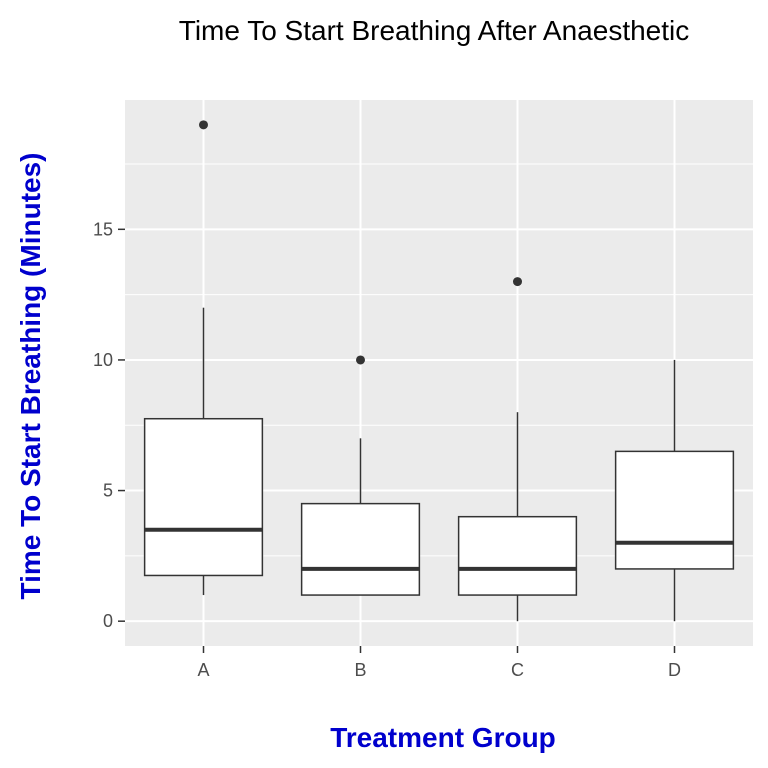  What do you see at coordinates (517, 670) in the screenshot?
I see `x-tick-label: C` at bounding box center [517, 670].